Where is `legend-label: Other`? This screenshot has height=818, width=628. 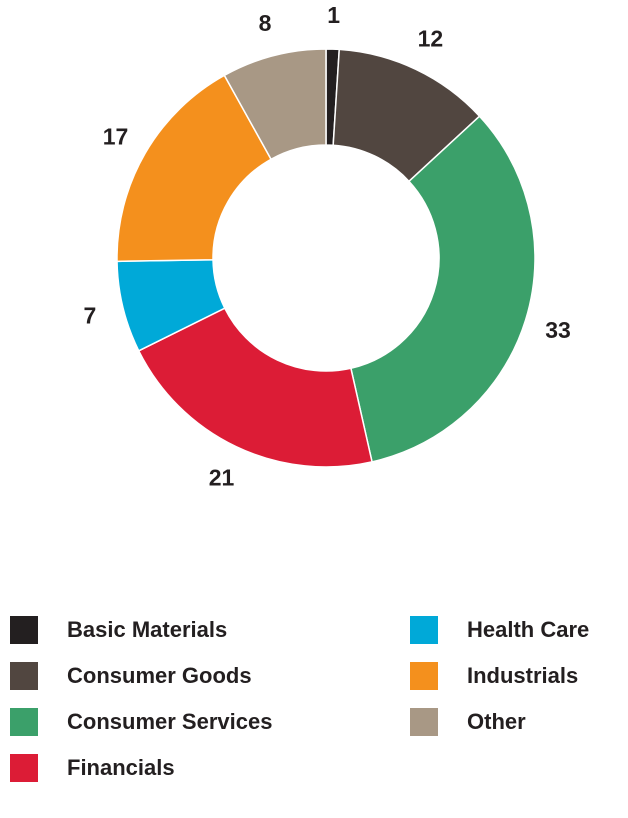 legend-label: Other is located at coordinates (496, 722).